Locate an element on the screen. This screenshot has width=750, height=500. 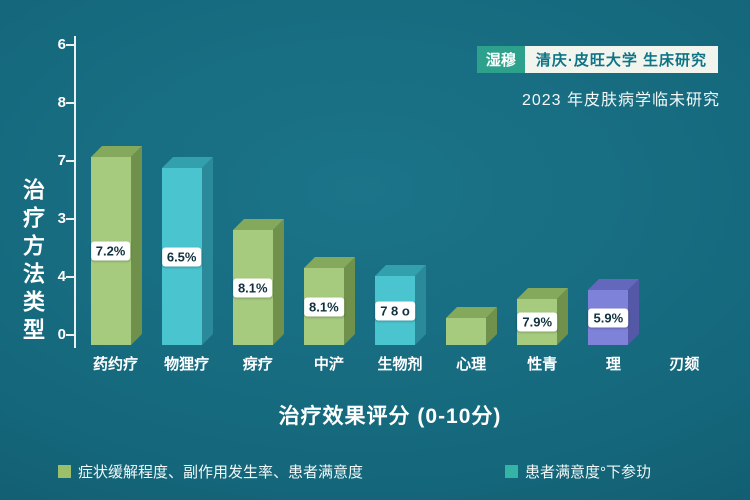
topic-badge: 湿穆 is located at coordinates (500, 59).